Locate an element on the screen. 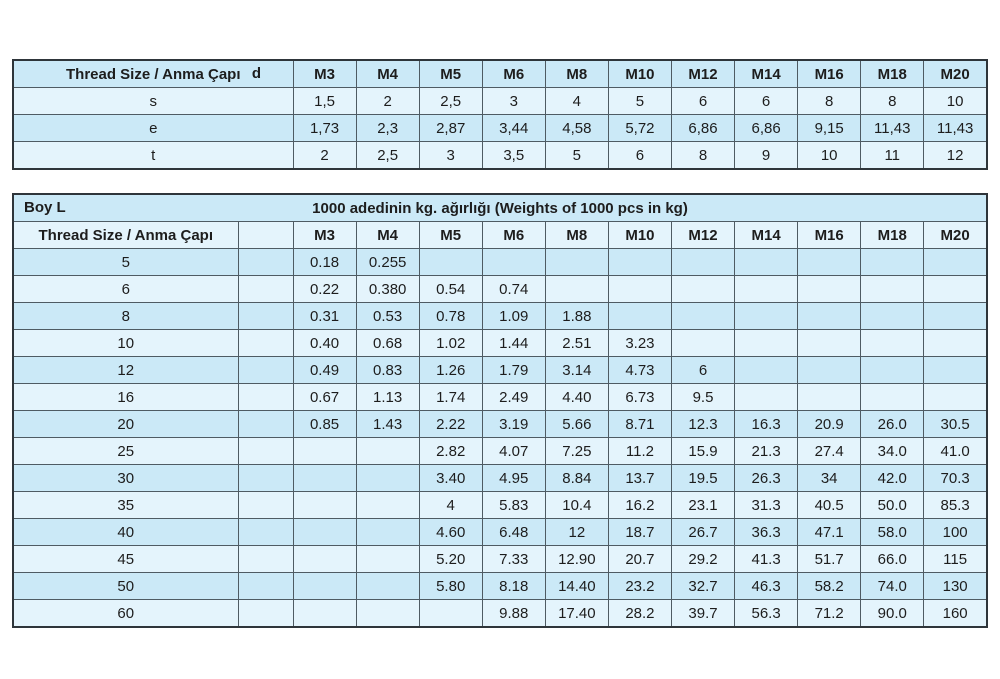  column-header: M6 is located at coordinates (513, 235).